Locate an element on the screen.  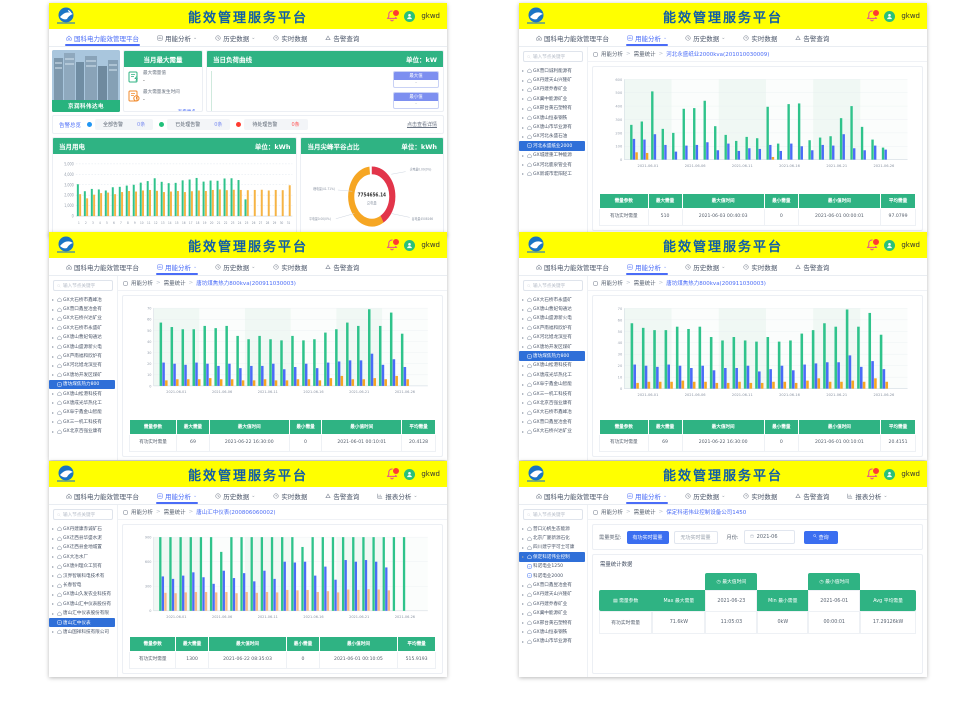
breadcrumb-level3: 唐山汇中仪表(200806060002) is located at coordinates (236, 513).